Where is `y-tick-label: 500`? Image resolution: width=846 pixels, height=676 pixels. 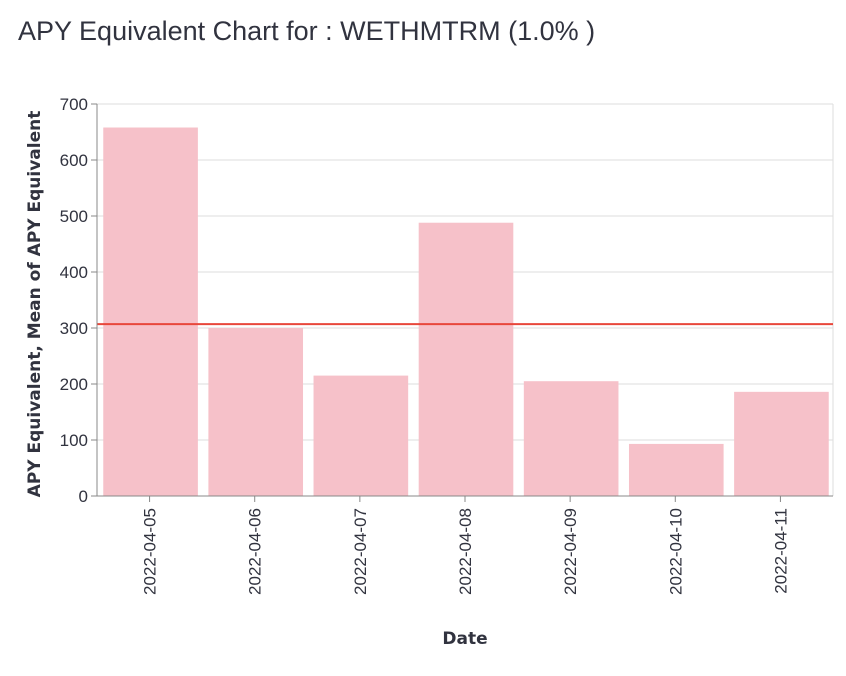 y-tick-label: 500 is located at coordinates (74, 216).